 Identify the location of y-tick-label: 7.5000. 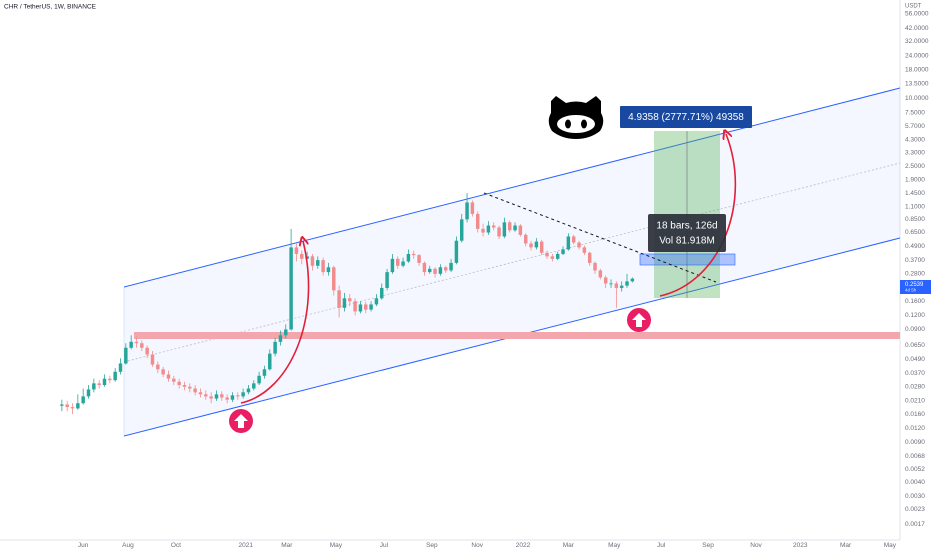
(915, 112).